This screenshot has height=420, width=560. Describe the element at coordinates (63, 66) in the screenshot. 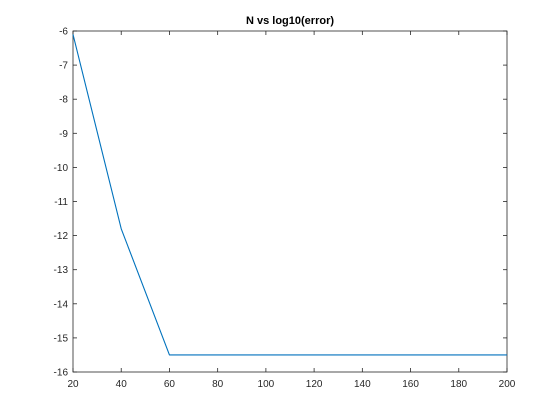

I see `y-tick-label: -7` at that location.